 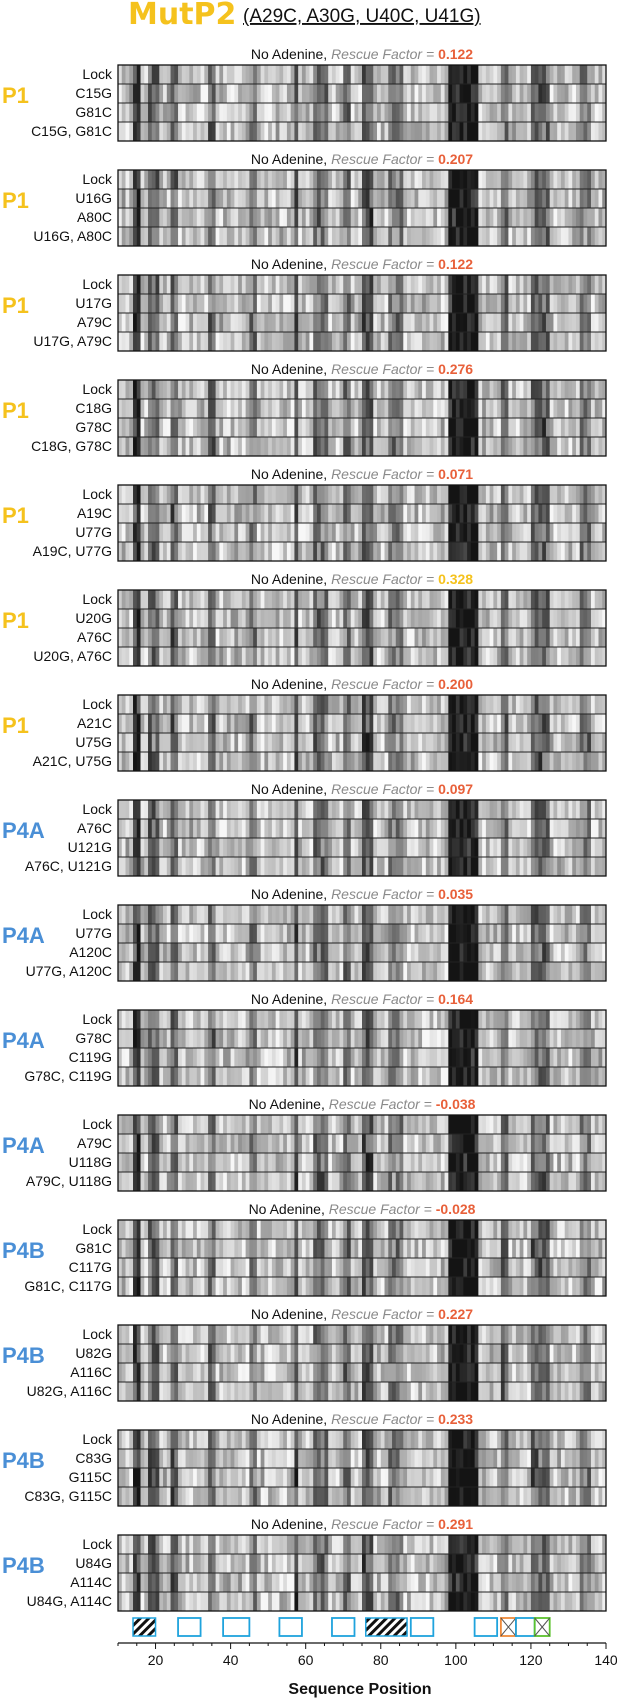 What do you see at coordinates (362, 54) in the screenshot?
I see `panel-header: No Adenine, Rescue Factor = 0.122` at bounding box center [362, 54].